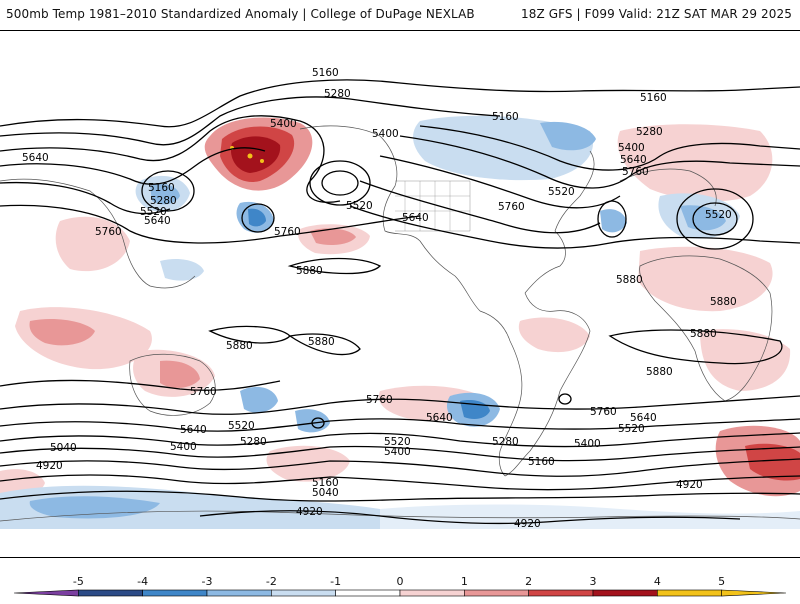  I want to click on colorbar: -5 -4 -3 -2 -1 0 1 2 3 4 5, so click(400, 586).